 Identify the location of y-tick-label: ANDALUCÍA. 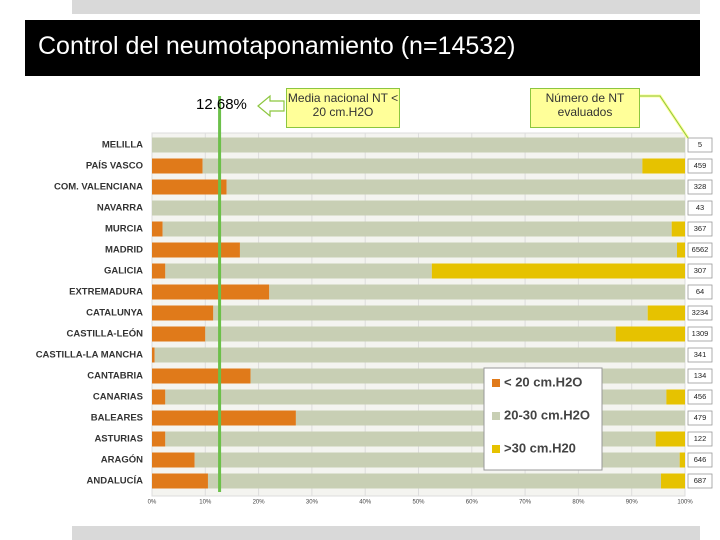
(115, 481).